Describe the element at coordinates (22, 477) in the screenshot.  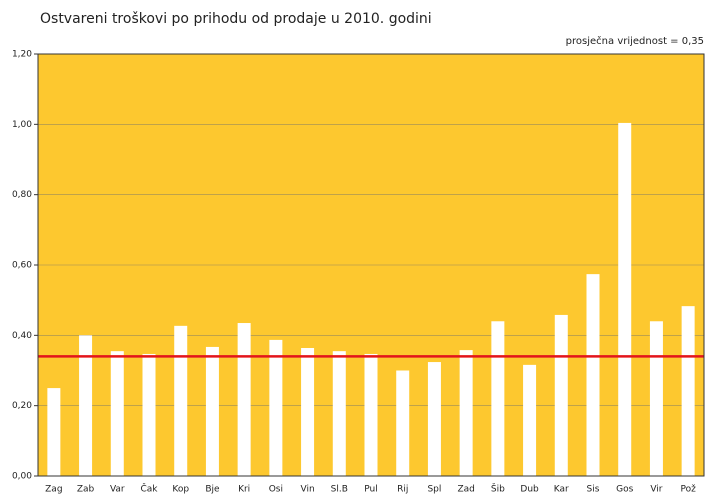
I see `y-tick-label: 0,00` at that location.